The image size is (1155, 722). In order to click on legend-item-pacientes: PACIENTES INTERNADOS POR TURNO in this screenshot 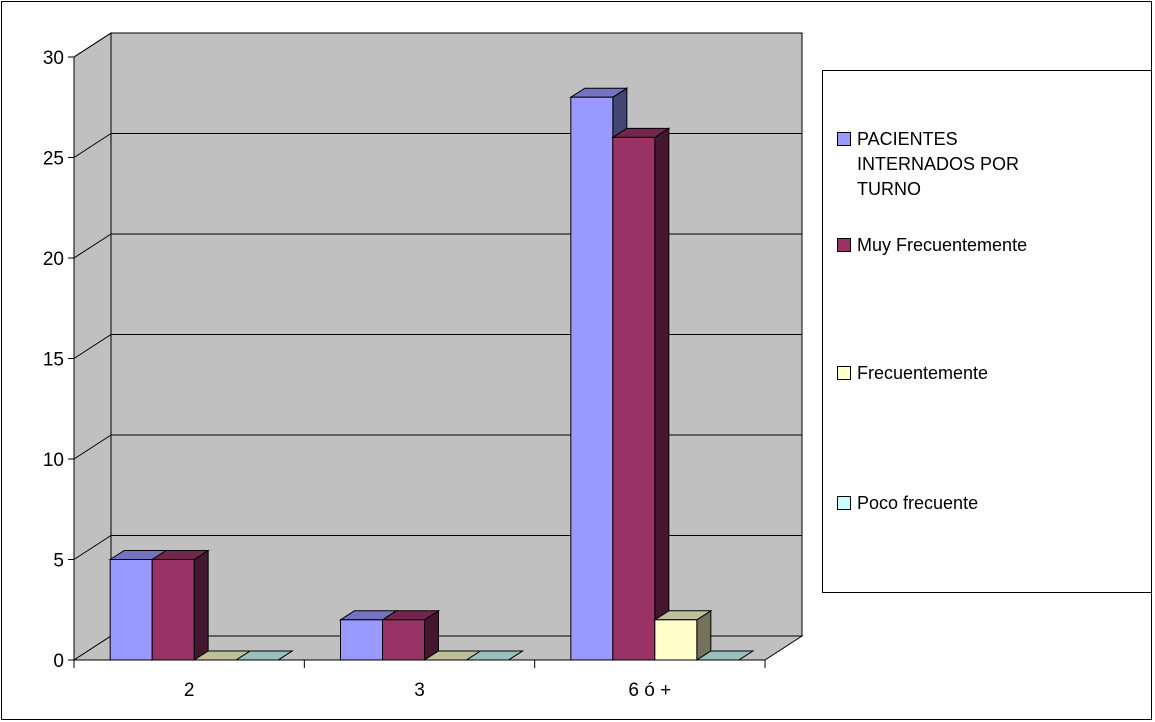, I will do `click(987, 164)`.